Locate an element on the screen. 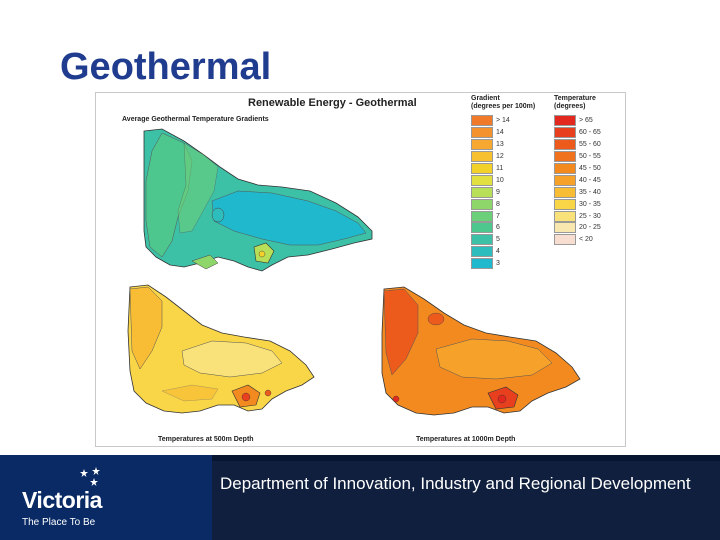 The width and height of the screenshot is (720, 540). temperature-legend-item: > 65 is located at coordinates (589, 121).